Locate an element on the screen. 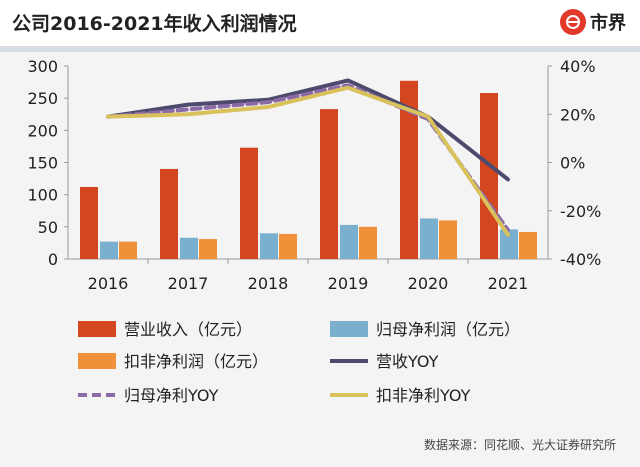 This screenshot has width=640, height=467. y-tick-label: 250 is located at coordinates (42, 98).